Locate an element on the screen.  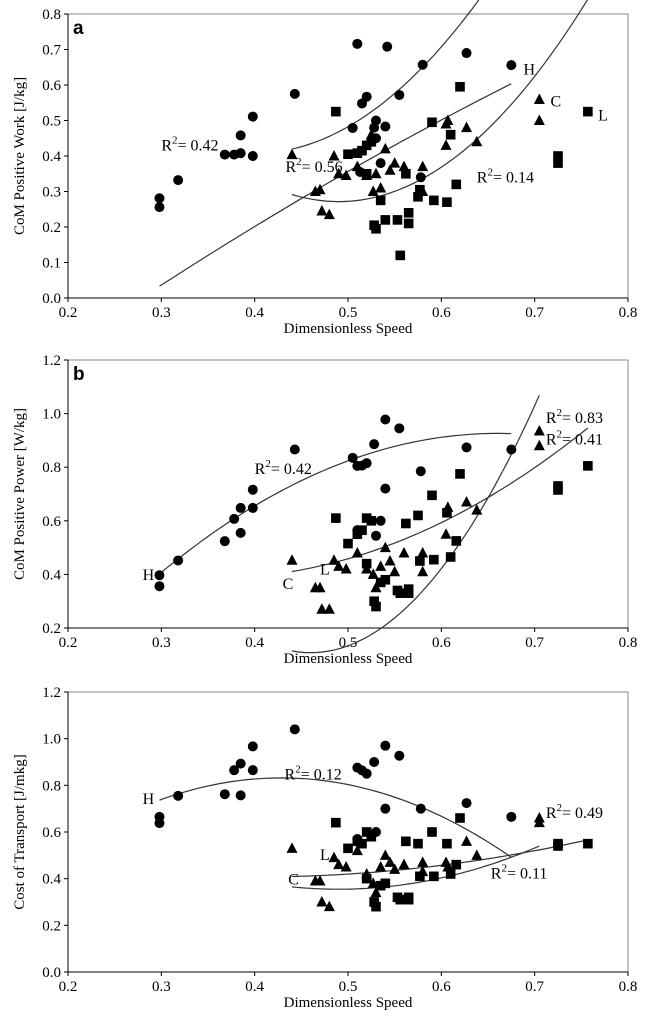
x-tick-label: 0.8 is located at coordinates (628, 987).